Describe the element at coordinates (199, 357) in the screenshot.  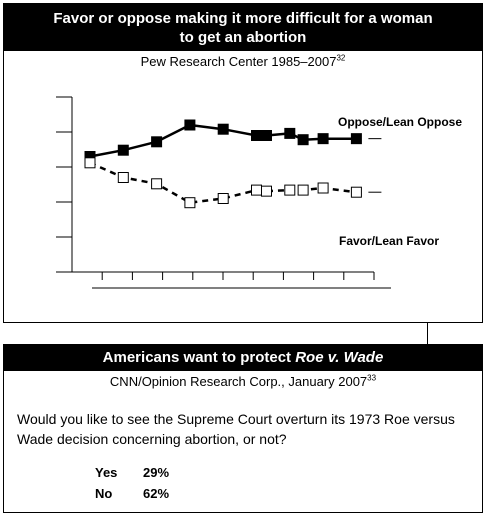
I see `poll-title-prefix: Americans want to protect` at that location.